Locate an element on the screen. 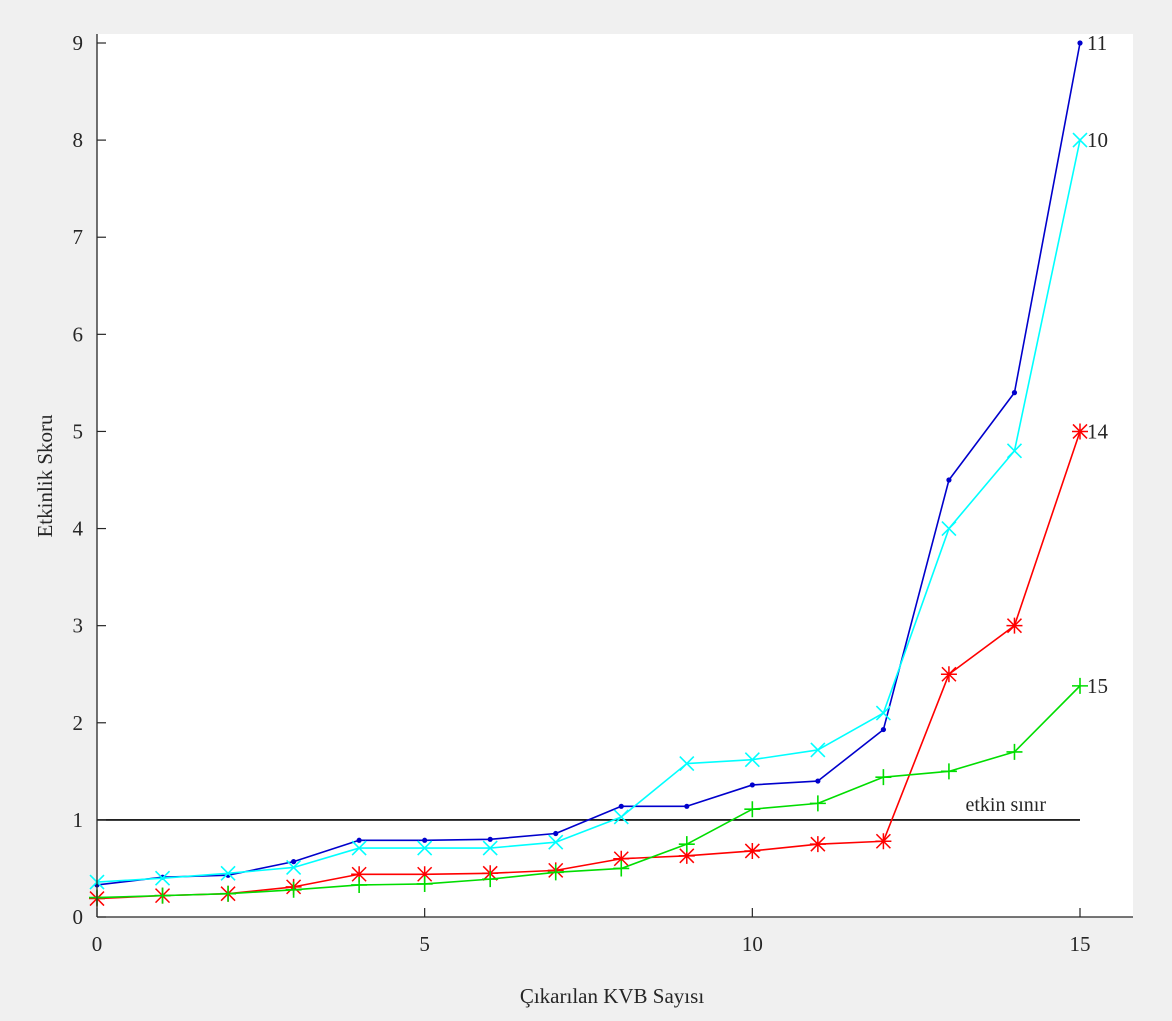 The image size is (1172, 1021). series-end-label: 11 is located at coordinates (1097, 43).